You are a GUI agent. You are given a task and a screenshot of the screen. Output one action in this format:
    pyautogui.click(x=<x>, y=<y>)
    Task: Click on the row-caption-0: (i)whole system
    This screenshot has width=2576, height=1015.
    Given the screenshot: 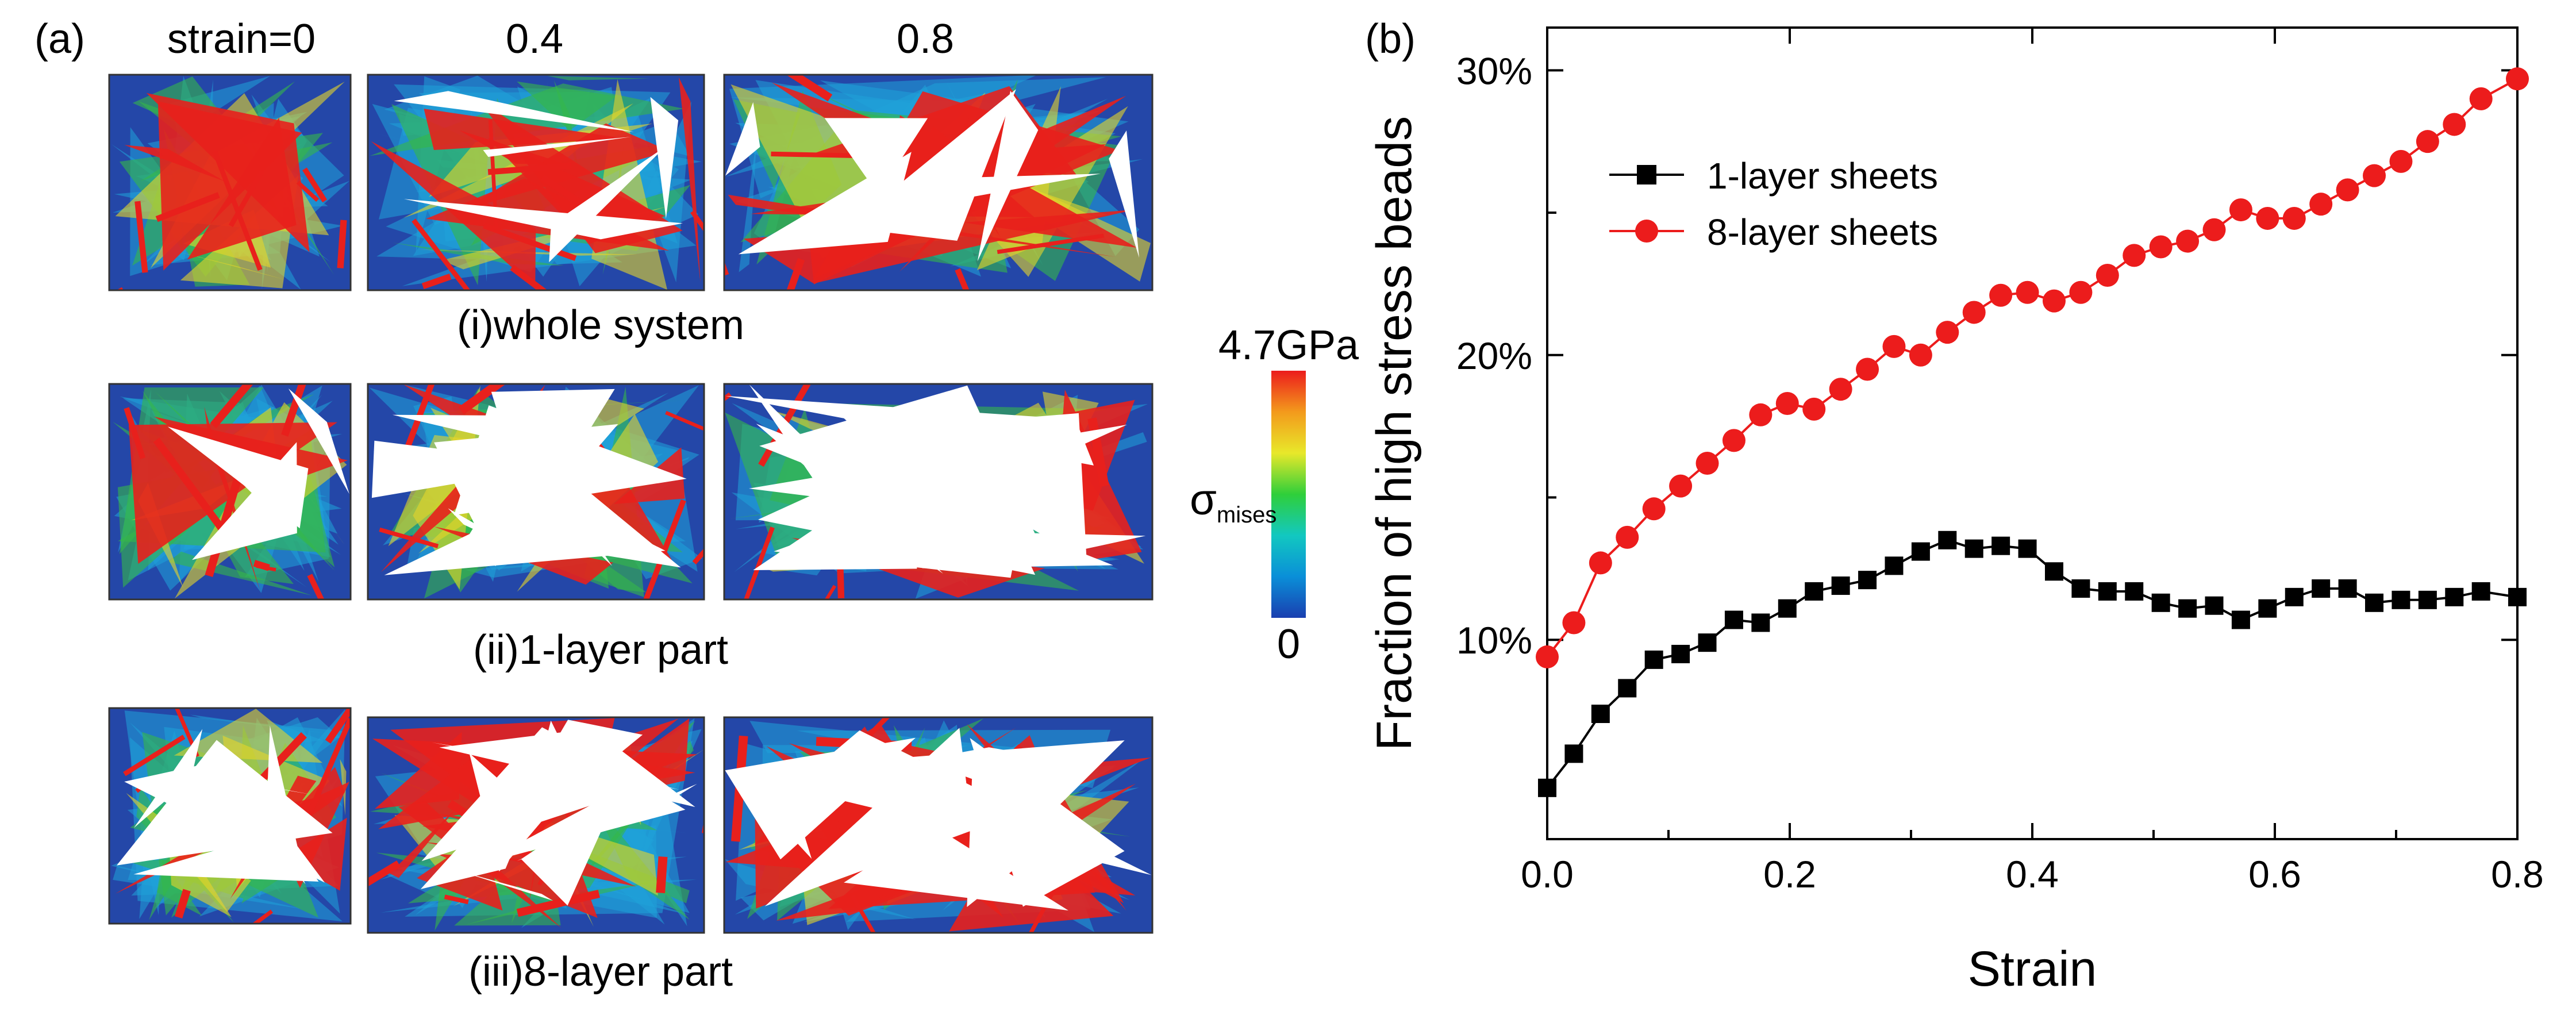 What is the action you would take?
    pyautogui.click(x=600, y=325)
    